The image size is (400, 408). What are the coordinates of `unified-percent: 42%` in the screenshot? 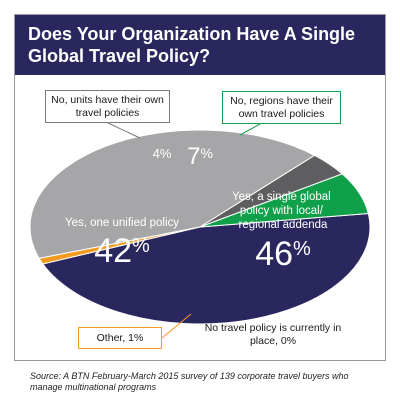 It's located at (122, 251).